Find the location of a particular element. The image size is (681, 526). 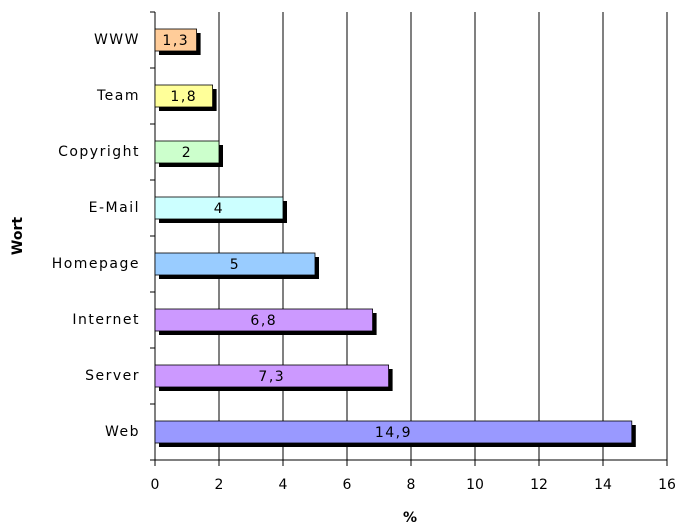

value-label: 2 is located at coordinates (187, 153).